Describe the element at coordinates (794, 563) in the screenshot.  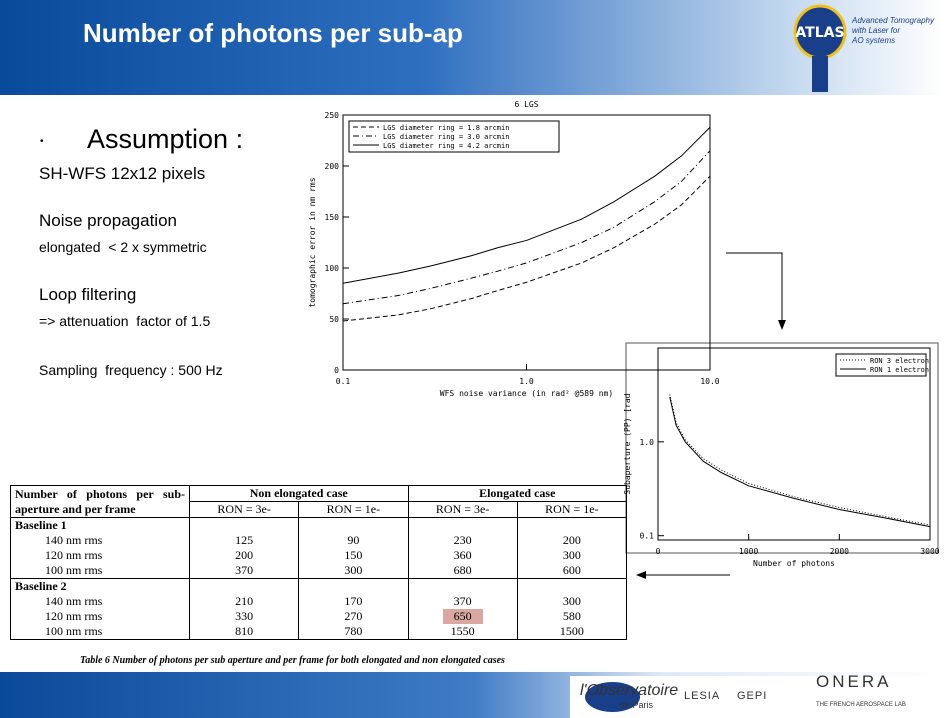
I see `x-axis-label: Number of photons` at that location.